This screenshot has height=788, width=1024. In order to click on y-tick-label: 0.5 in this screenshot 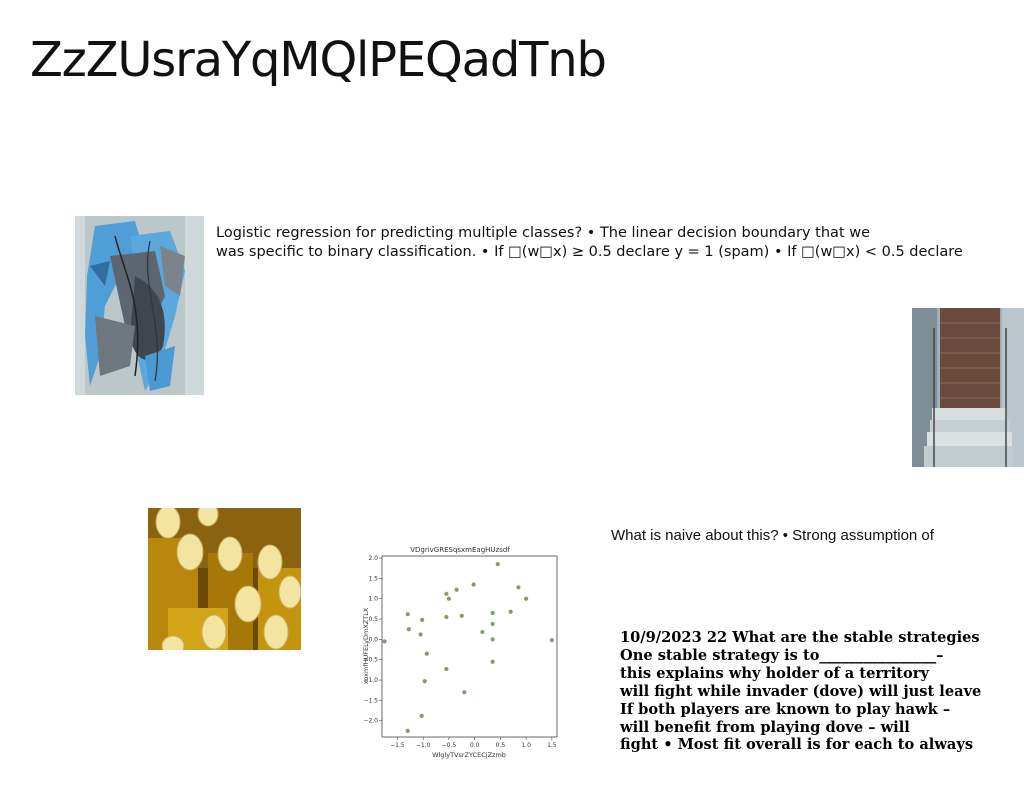, I will do `click(373, 619)`.